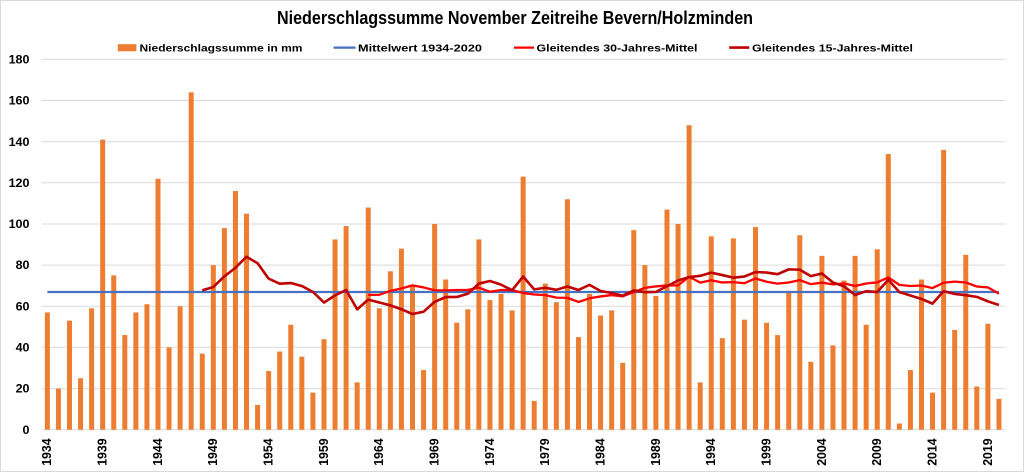  What do you see at coordinates (420, 49) in the screenshot?
I see `svg-text: Mittelwert 1934-2020` at bounding box center [420, 49].